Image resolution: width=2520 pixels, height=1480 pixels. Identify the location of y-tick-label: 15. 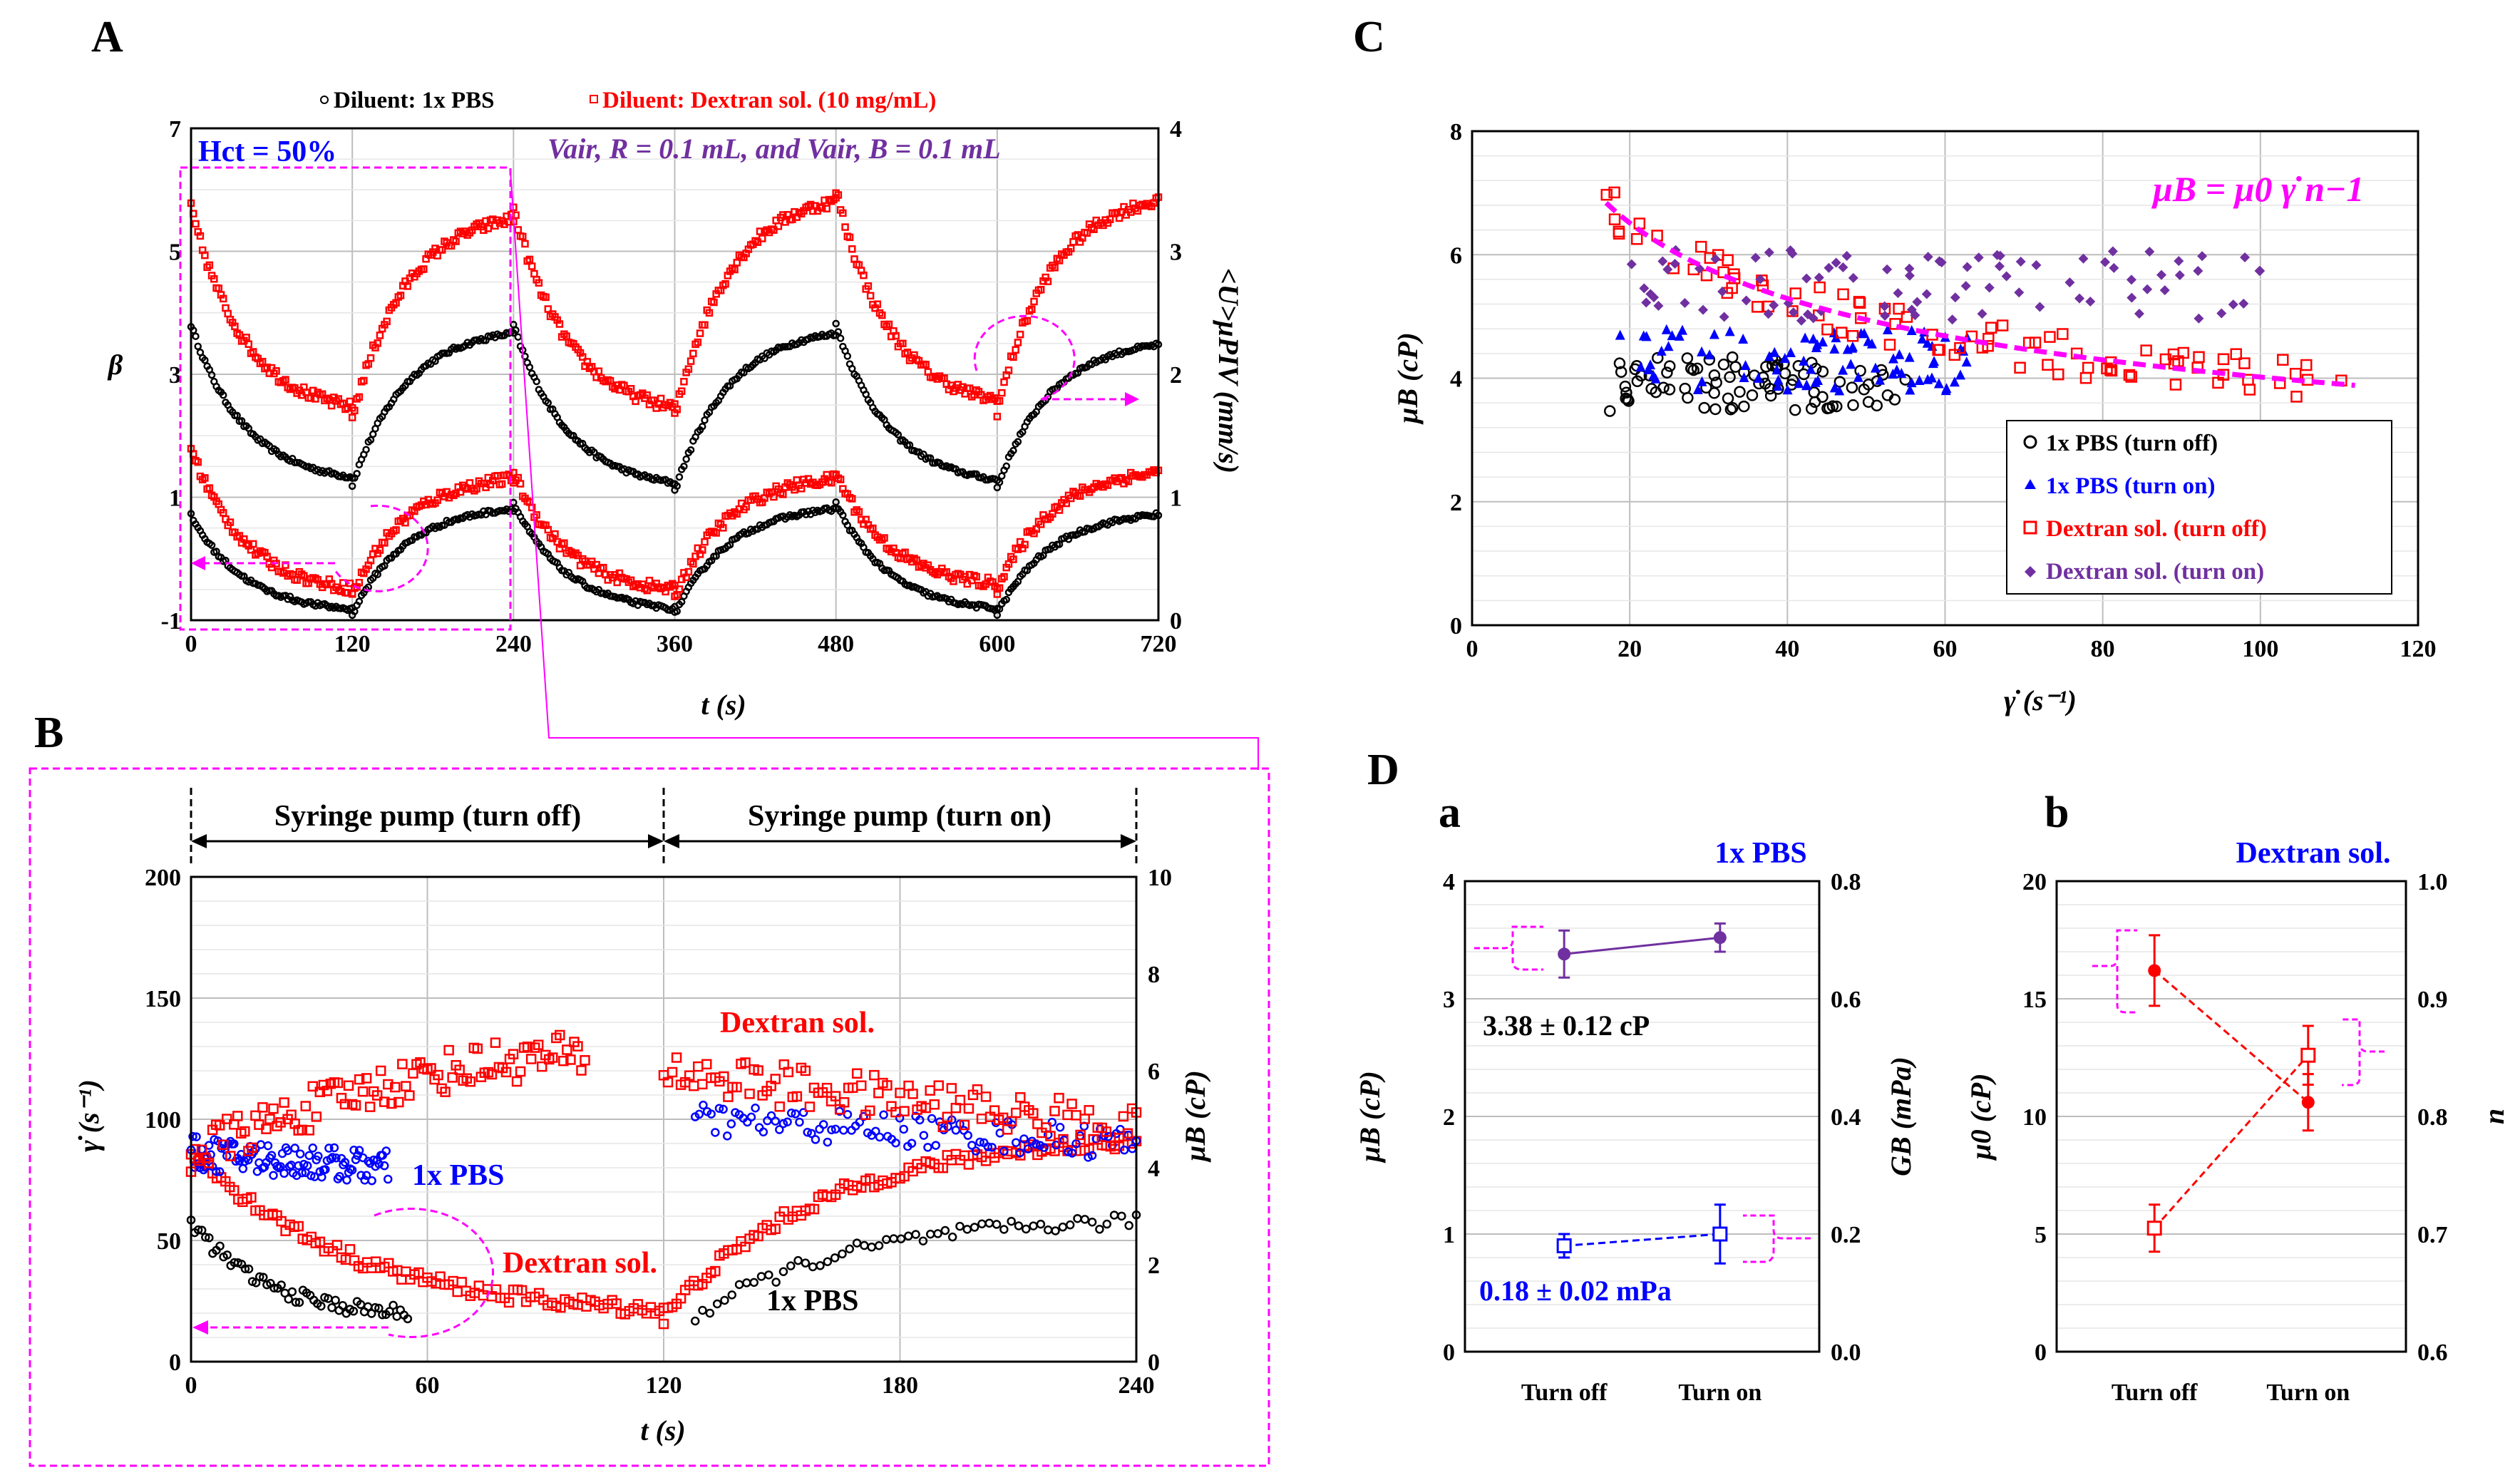
(2034, 1000).